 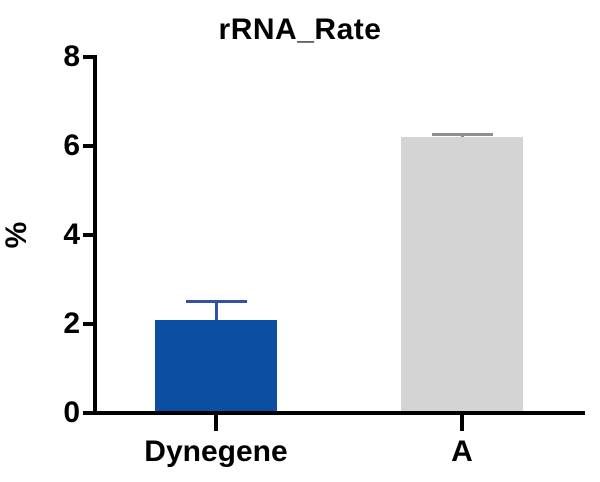 What do you see at coordinates (216, 451) in the screenshot?
I see `x-tick-label: Dynegene` at bounding box center [216, 451].